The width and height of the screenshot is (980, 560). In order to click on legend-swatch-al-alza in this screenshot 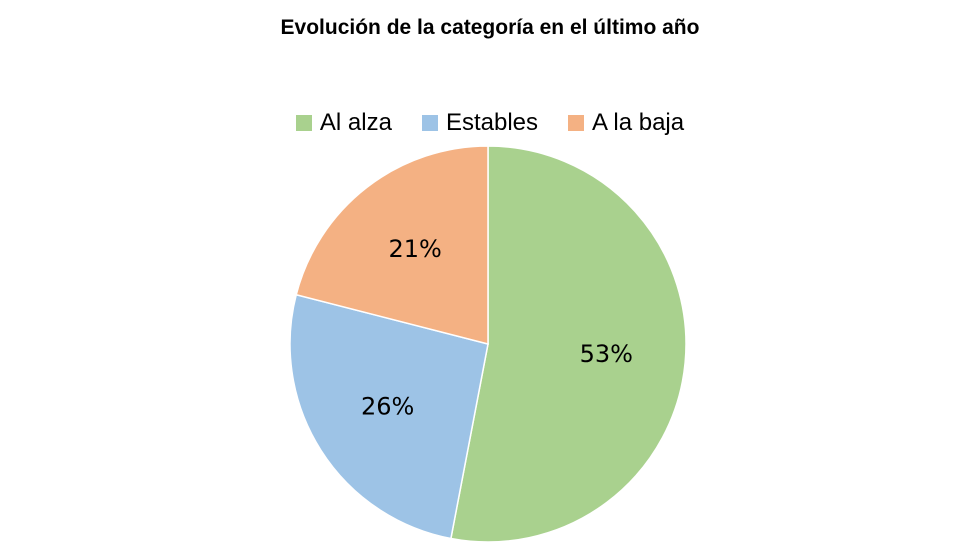, I will do `click(303, 123)`.